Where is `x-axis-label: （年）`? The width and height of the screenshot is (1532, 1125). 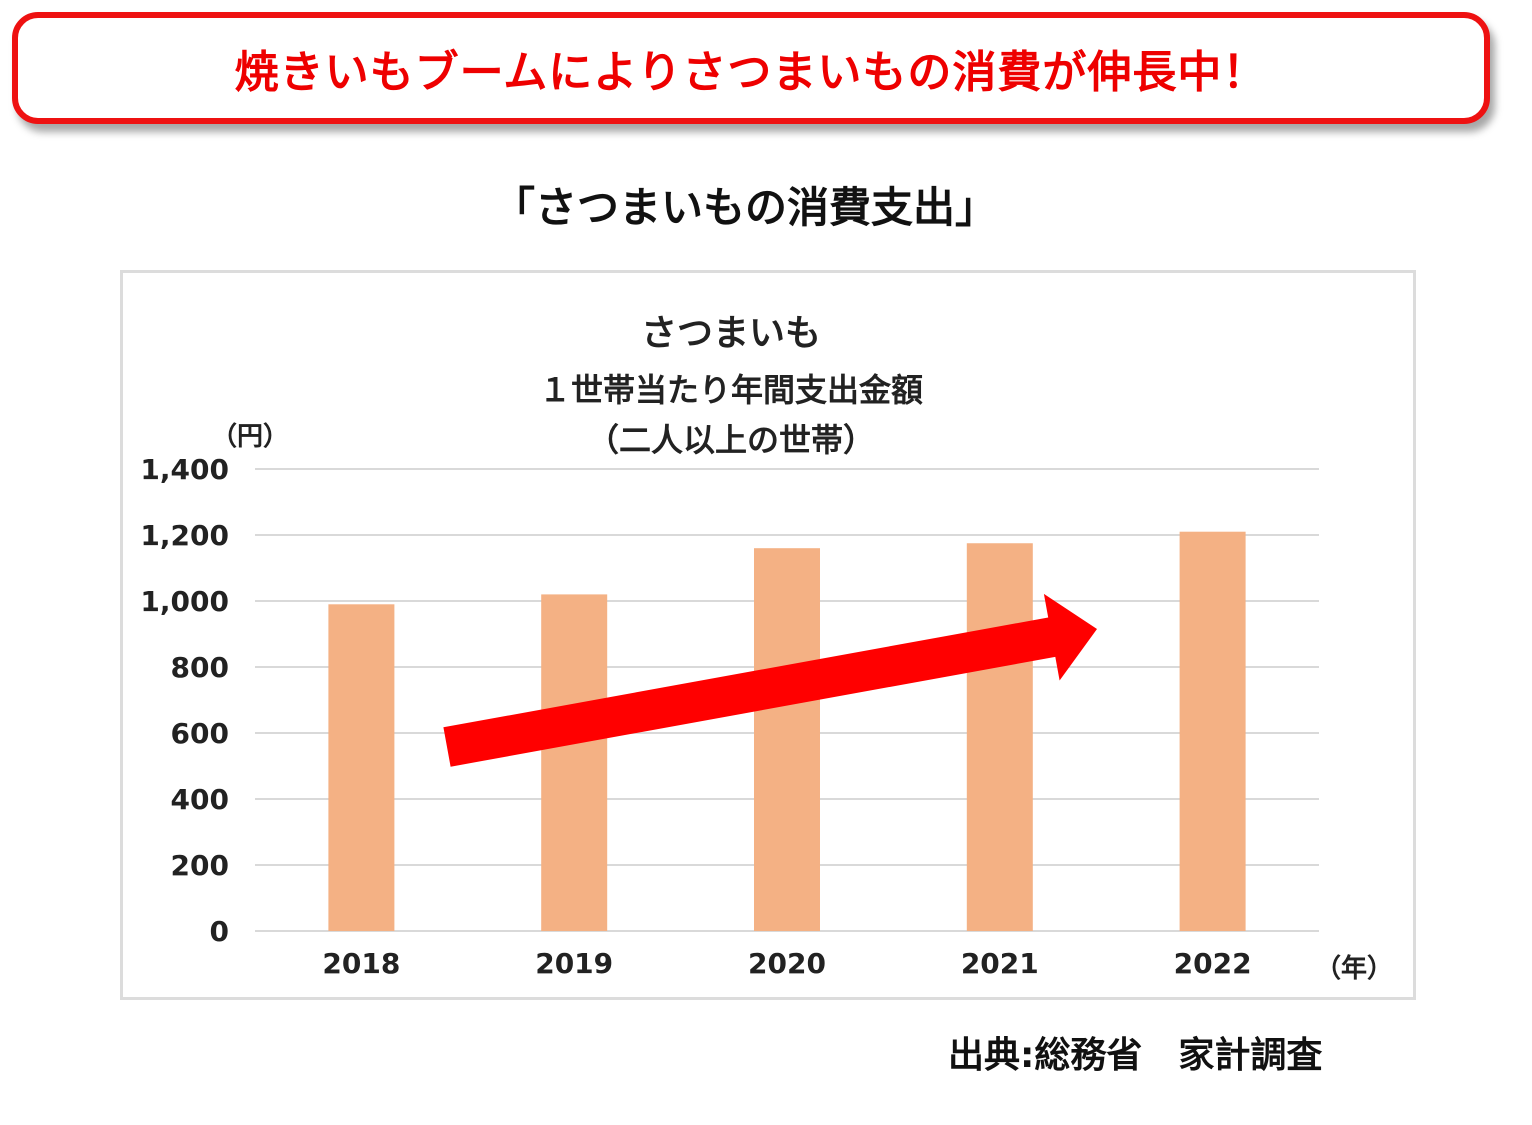 x-axis-label: （年） is located at coordinates (1354, 968).